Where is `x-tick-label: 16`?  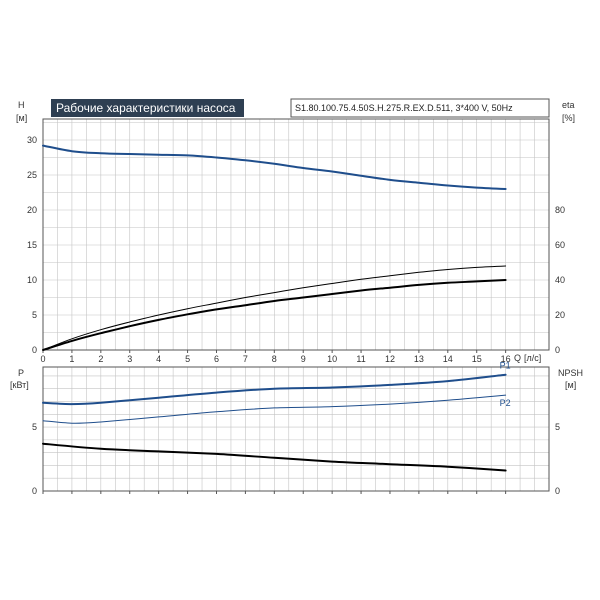 x-tick-label: 16 is located at coordinates (506, 359).